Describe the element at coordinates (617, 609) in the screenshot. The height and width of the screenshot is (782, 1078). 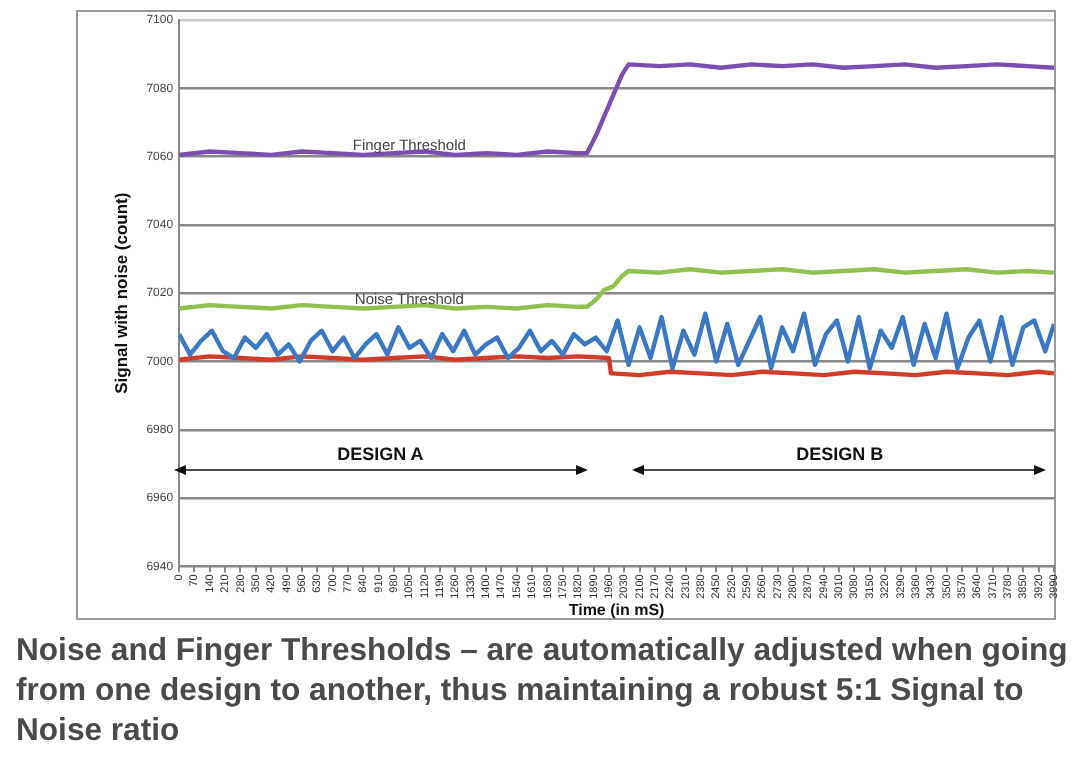
I see `x-axis-title: Time (in mS)` at that location.